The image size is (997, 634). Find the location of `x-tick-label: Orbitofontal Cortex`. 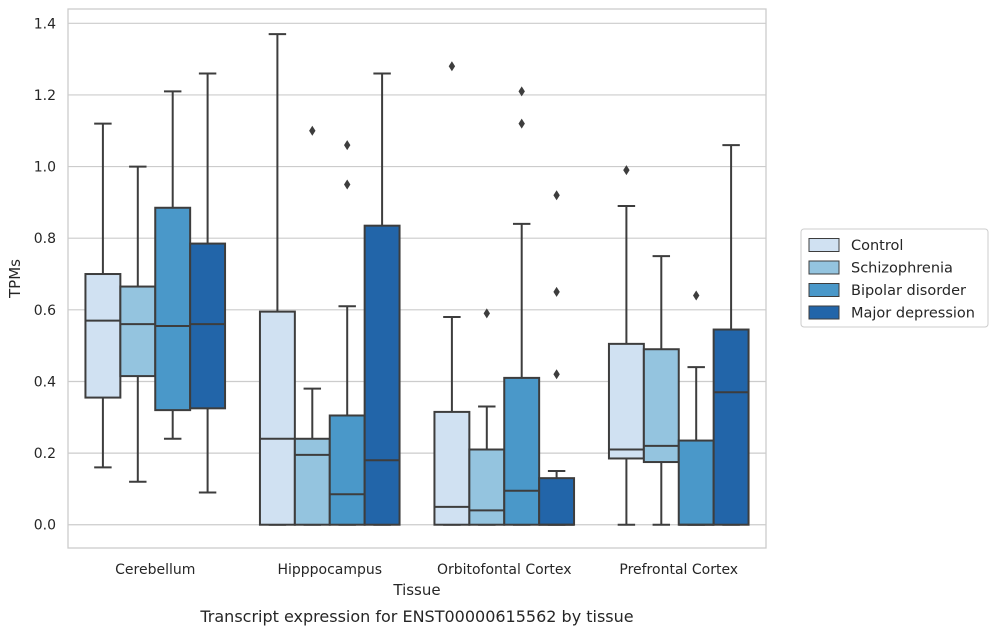

x-tick-label: Orbitofontal Cortex is located at coordinates (504, 570).